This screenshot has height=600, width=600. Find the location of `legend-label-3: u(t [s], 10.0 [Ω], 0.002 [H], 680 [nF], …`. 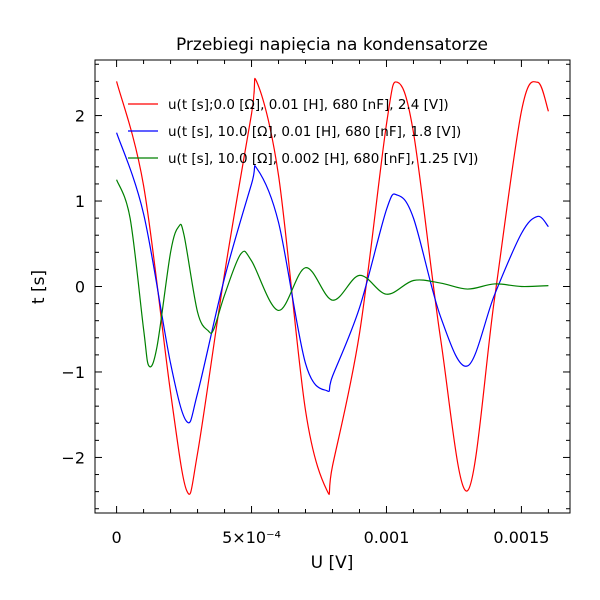

legend-label-3: u(t [s], 10.0 [Ω], 0.002 [H], 680 [nF], … is located at coordinates (323, 159).